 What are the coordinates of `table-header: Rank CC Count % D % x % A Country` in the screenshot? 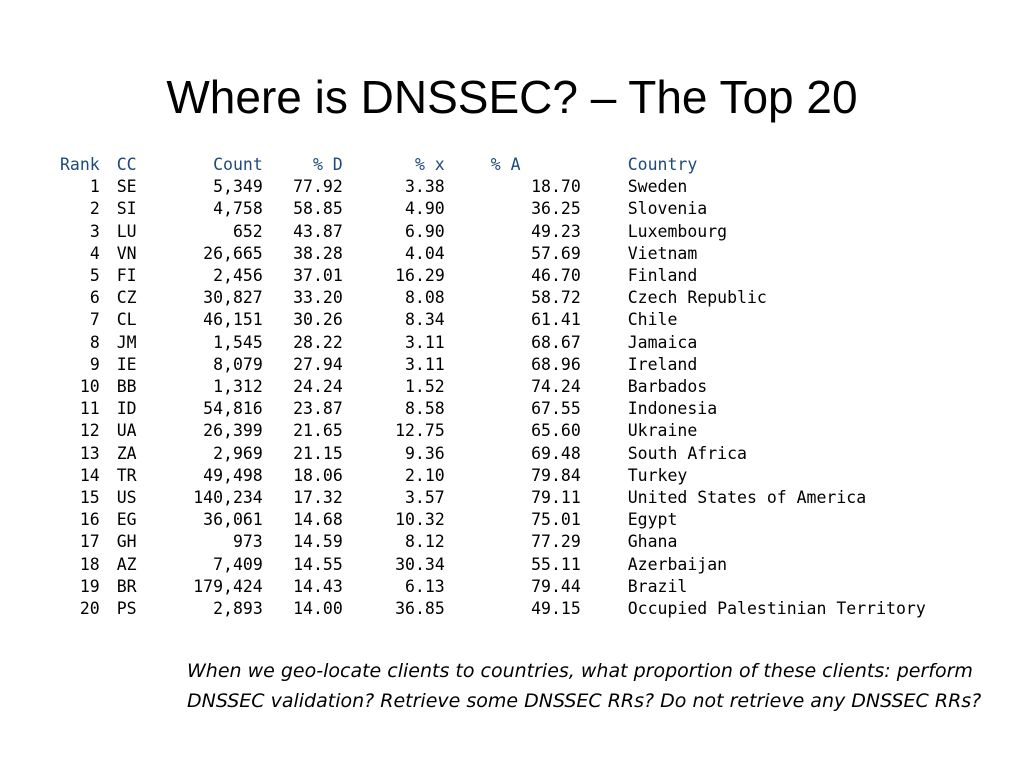 It's located at (493, 165).